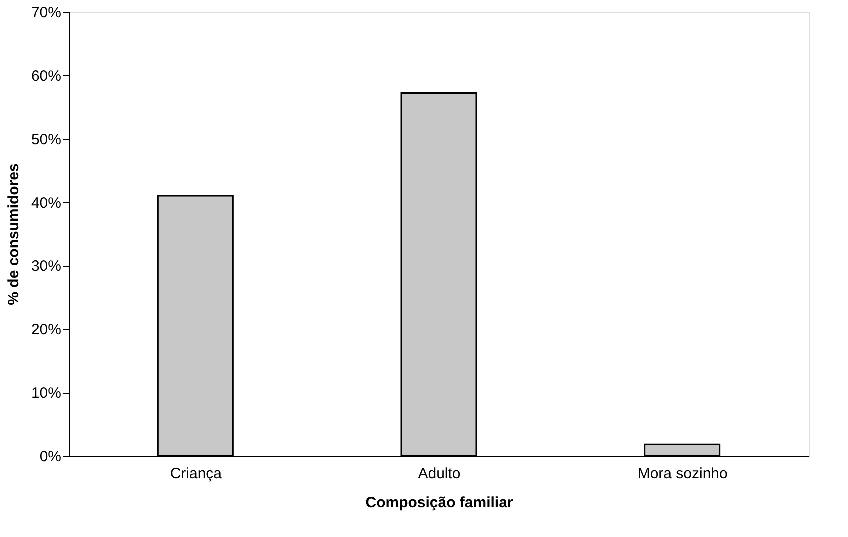 This screenshot has width=848, height=537. I want to click on x-tick-label: Mora sozinho, so click(683, 474).